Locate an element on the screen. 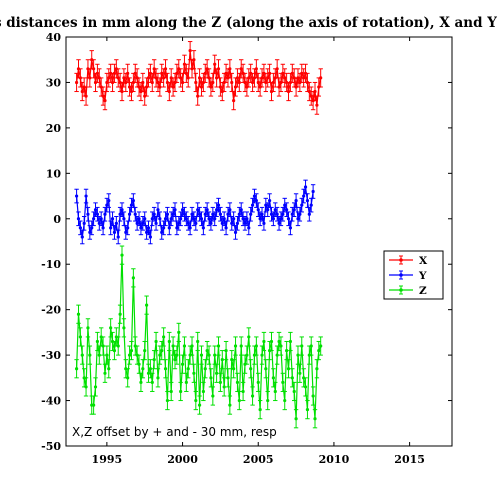 This screenshot has height=500, width=500. legend: XYZ is located at coordinates (413, 275).